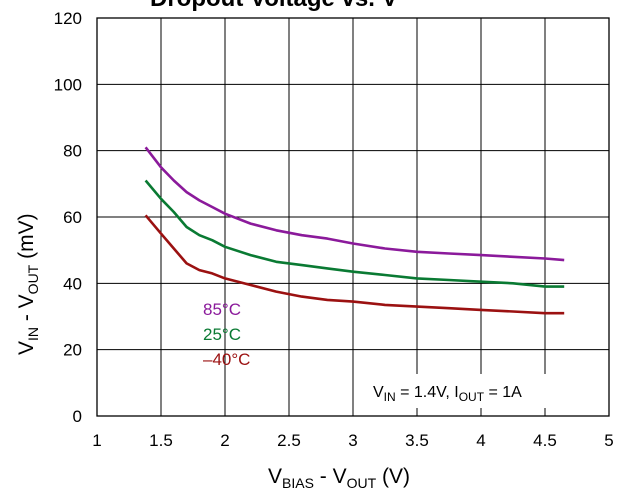 This screenshot has height=492, width=631. What do you see at coordinates (545, 440) in the screenshot?
I see `x-tick-label: 4.5` at bounding box center [545, 440].